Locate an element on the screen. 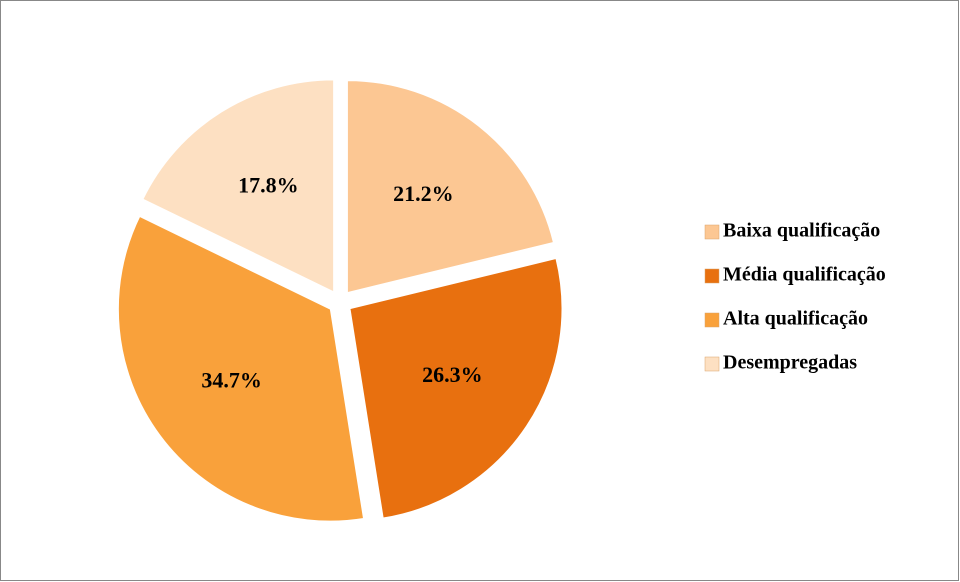 This screenshot has width=960, height=582. data-label: 26.3% is located at coordinates (452, 374).